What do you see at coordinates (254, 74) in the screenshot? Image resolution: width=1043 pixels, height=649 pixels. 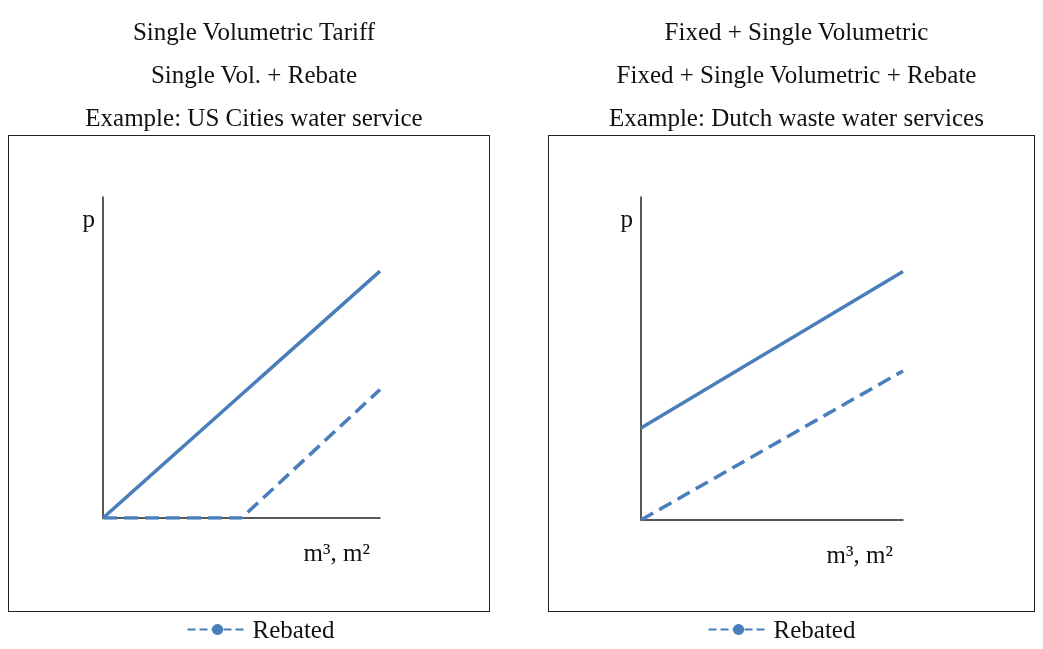 I see `chart-subtitle: Single Vol. + Rebate` at bounding box center [254, 74].